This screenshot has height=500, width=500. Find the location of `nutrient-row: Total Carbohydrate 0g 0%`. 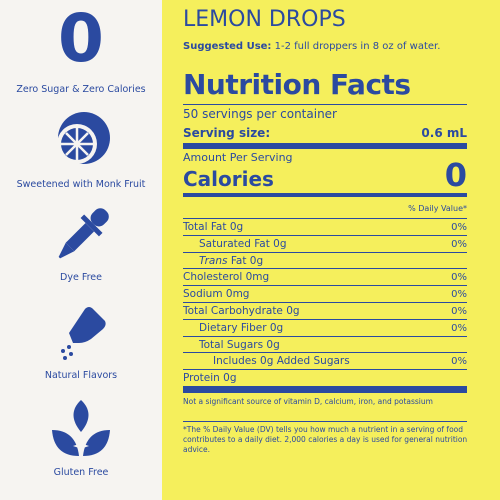

nutrient-row: Total Carbohydrate 0g 0% is located at coordinates (325, 311).